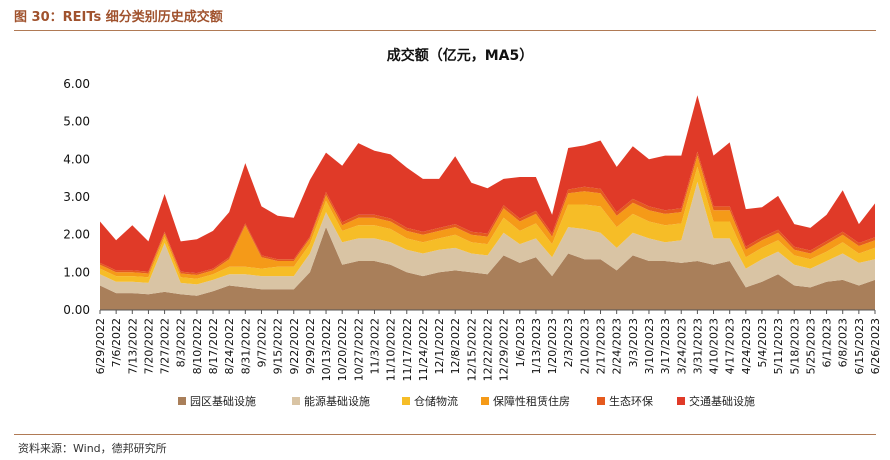  What do you see at coordinates (697, 346) in the screenshot?
I see `x-tick-label: 3/31/2023` at bounding box center [697, 346].